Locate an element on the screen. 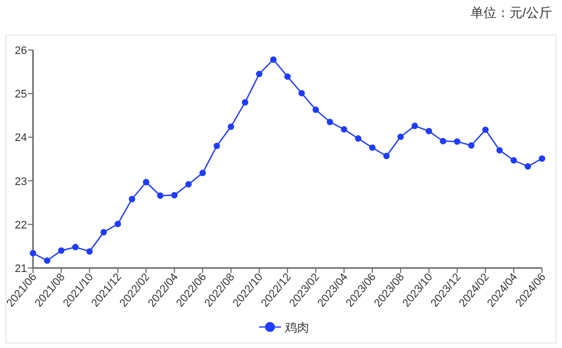  y-tick-label: 24 is located at coordinates (20, 138).